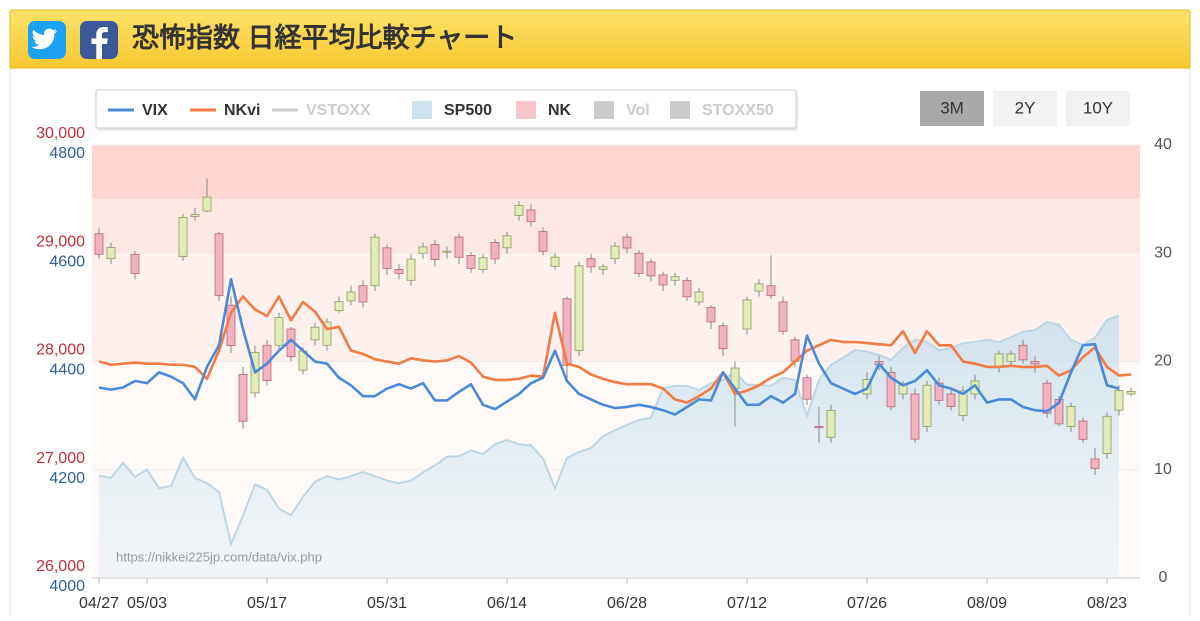 This screenshot has width=1200, height=621. I want to click on header-bar, so click(600, 39).